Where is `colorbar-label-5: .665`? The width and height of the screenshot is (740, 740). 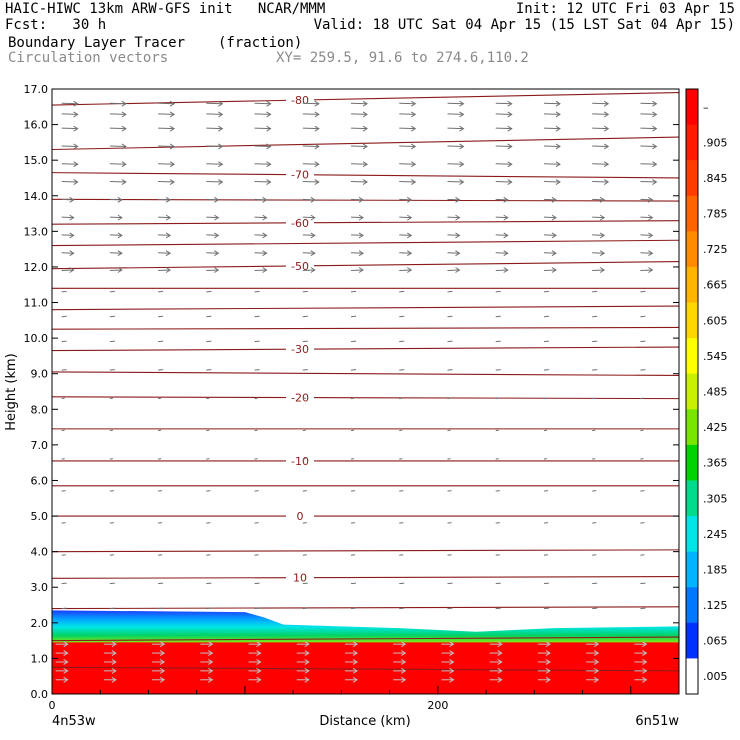 colorbar-label-5: .665 is located at coordinates (715, 285).